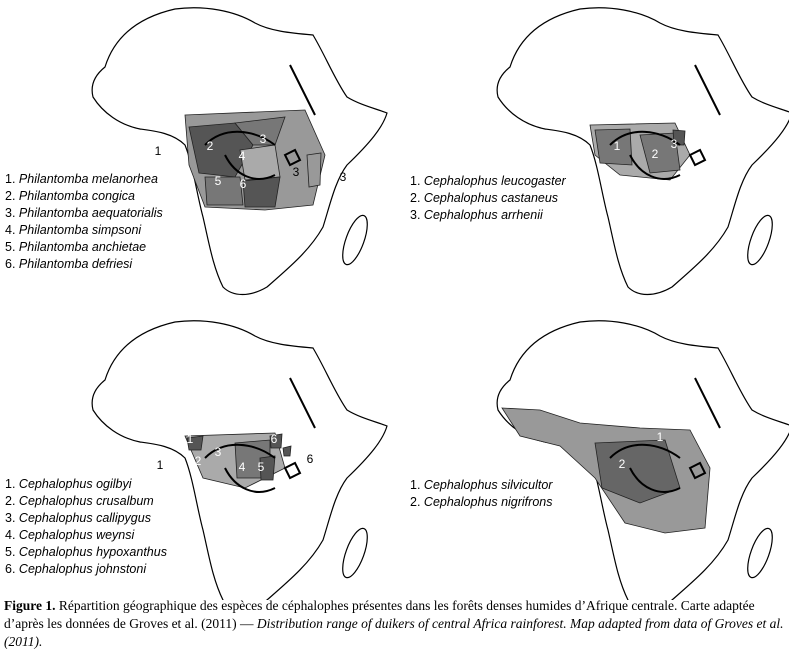 This screenshot has height=668, width=789. I want to click on legend-item: 1. Cephalophus leucogaster, so click(488, 181).